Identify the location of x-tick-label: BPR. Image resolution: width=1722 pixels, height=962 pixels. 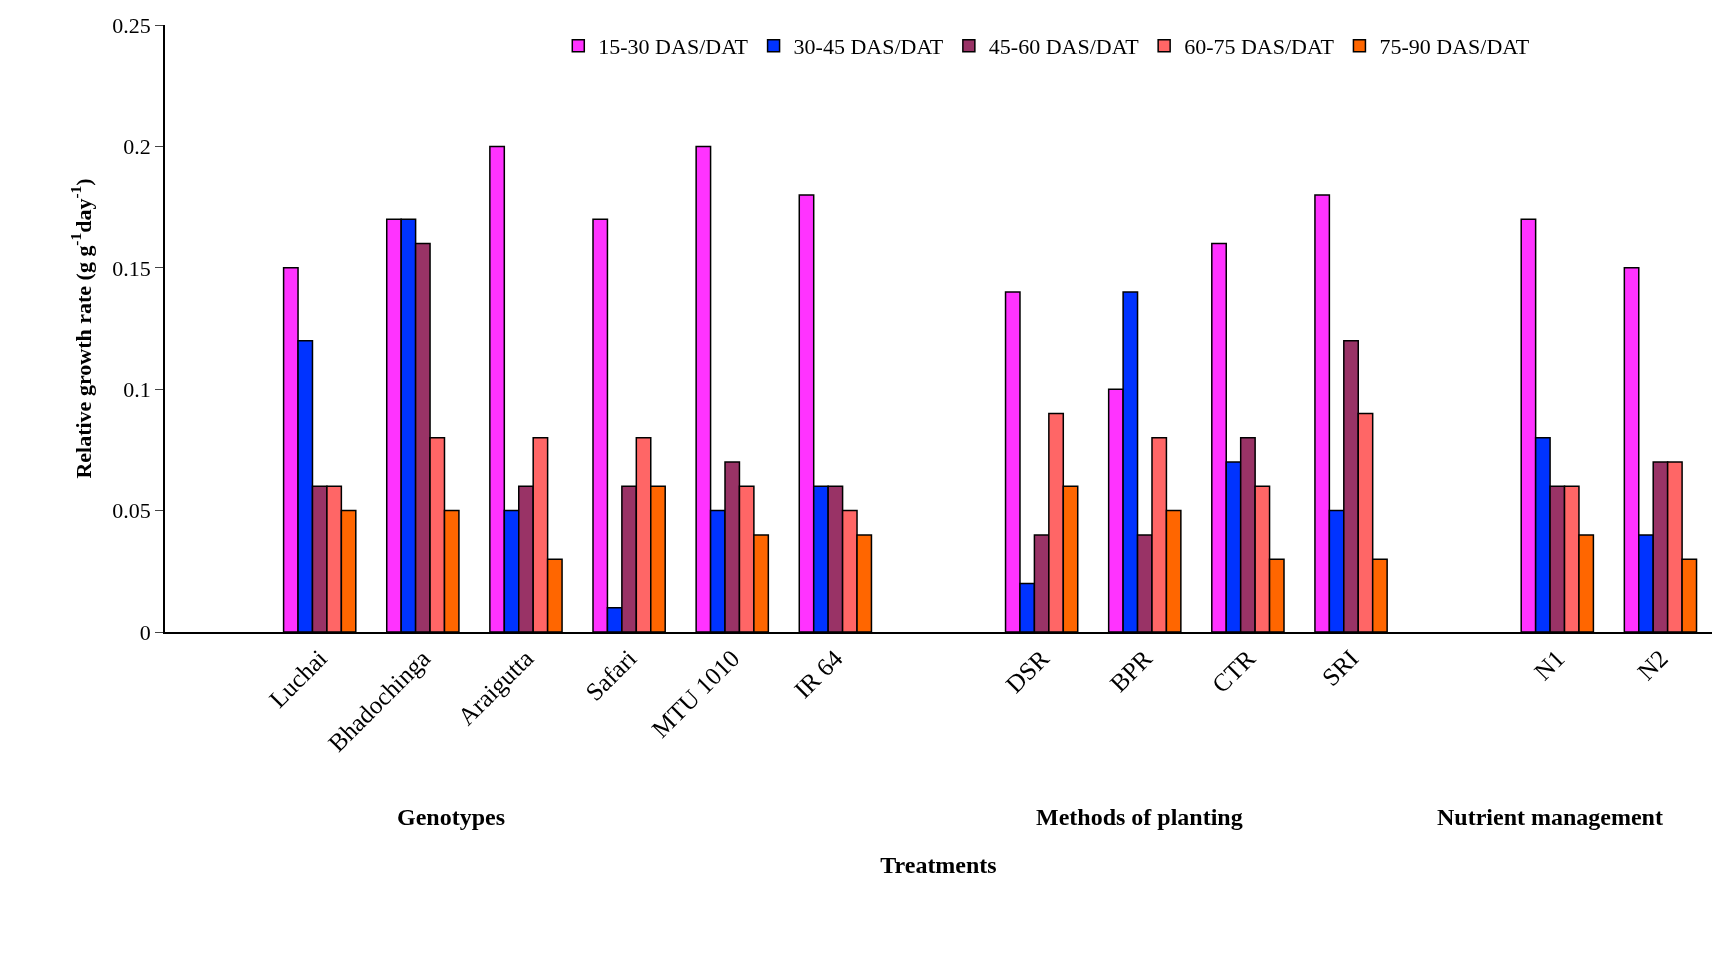
(1131, 671).